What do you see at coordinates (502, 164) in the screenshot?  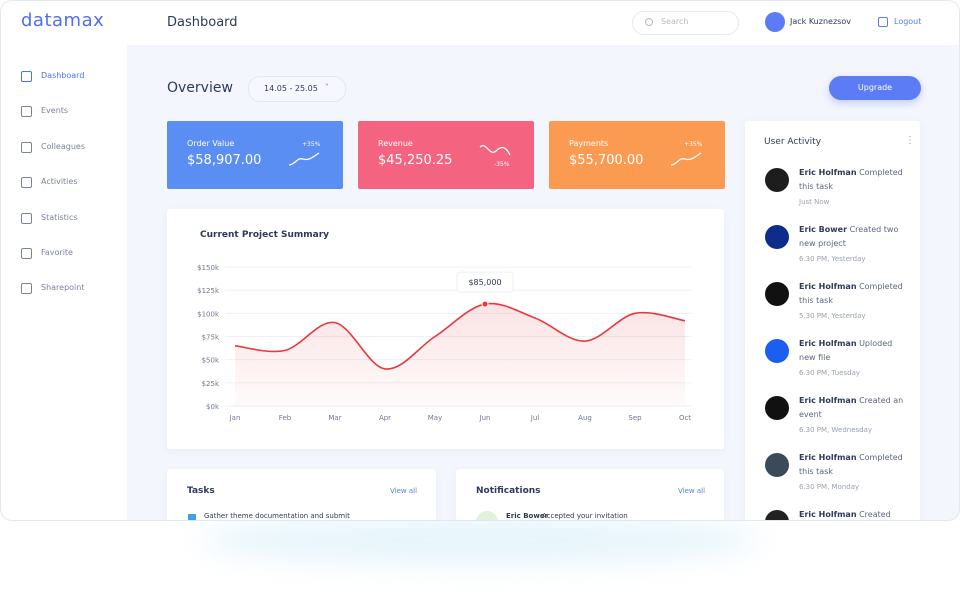 I see `stat-change: -35%` at bounding box center [502, 164].